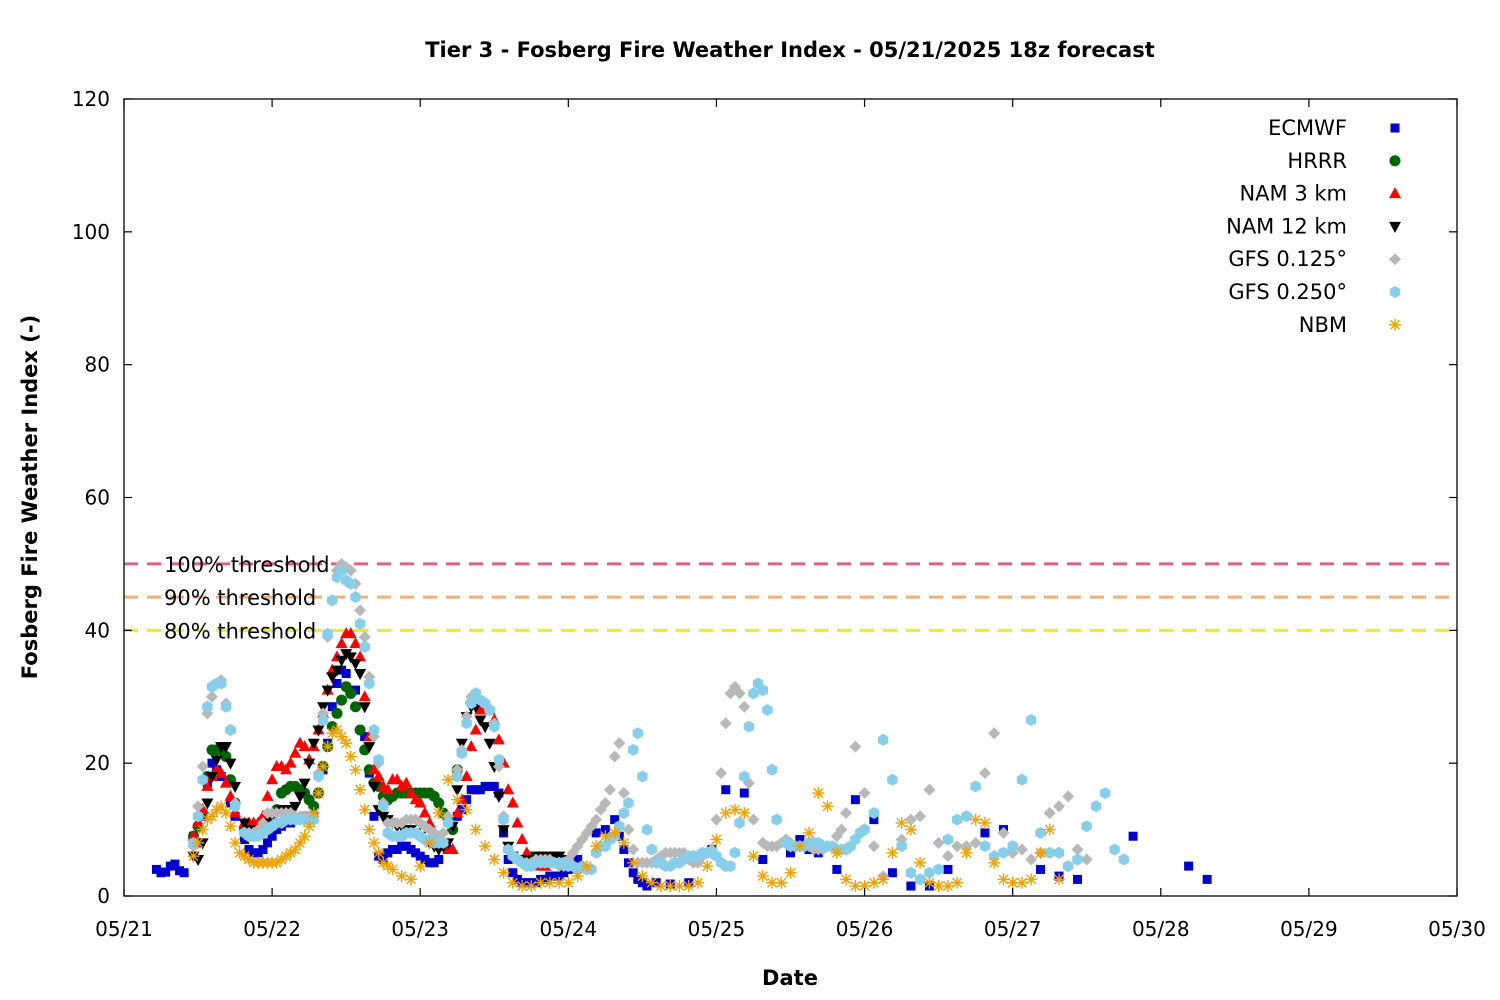  I want to click on x-tick-label: 05/30, so click(1457, 929).